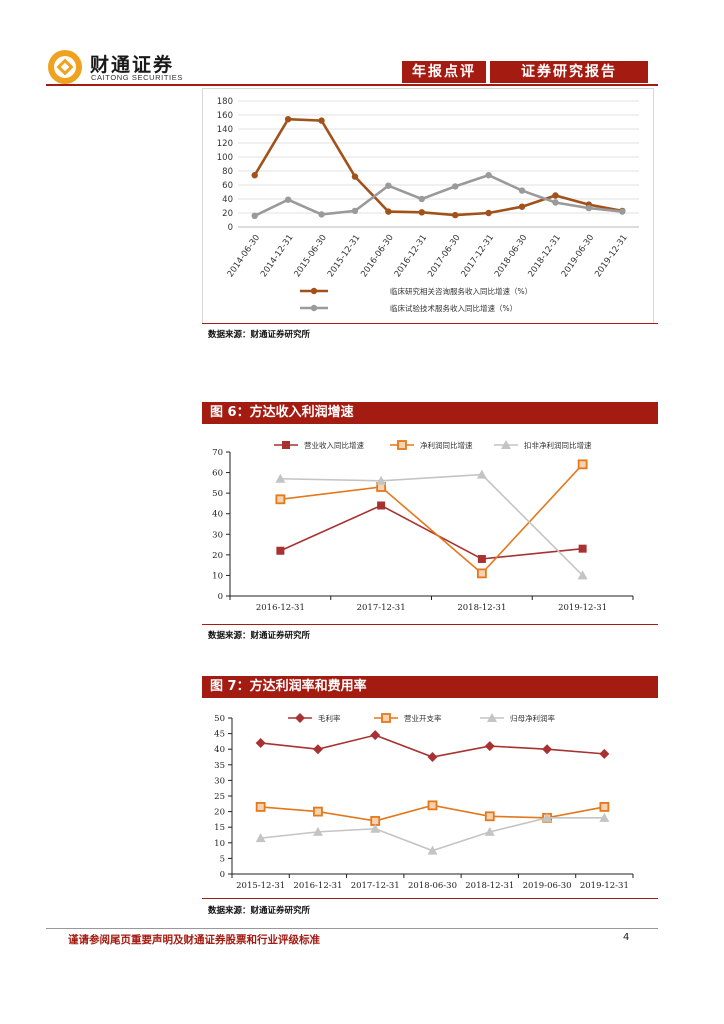 This screenshot has height=1024, width=724. I want to click on report-category-tag: 证券研究报告, so click(569, 72).